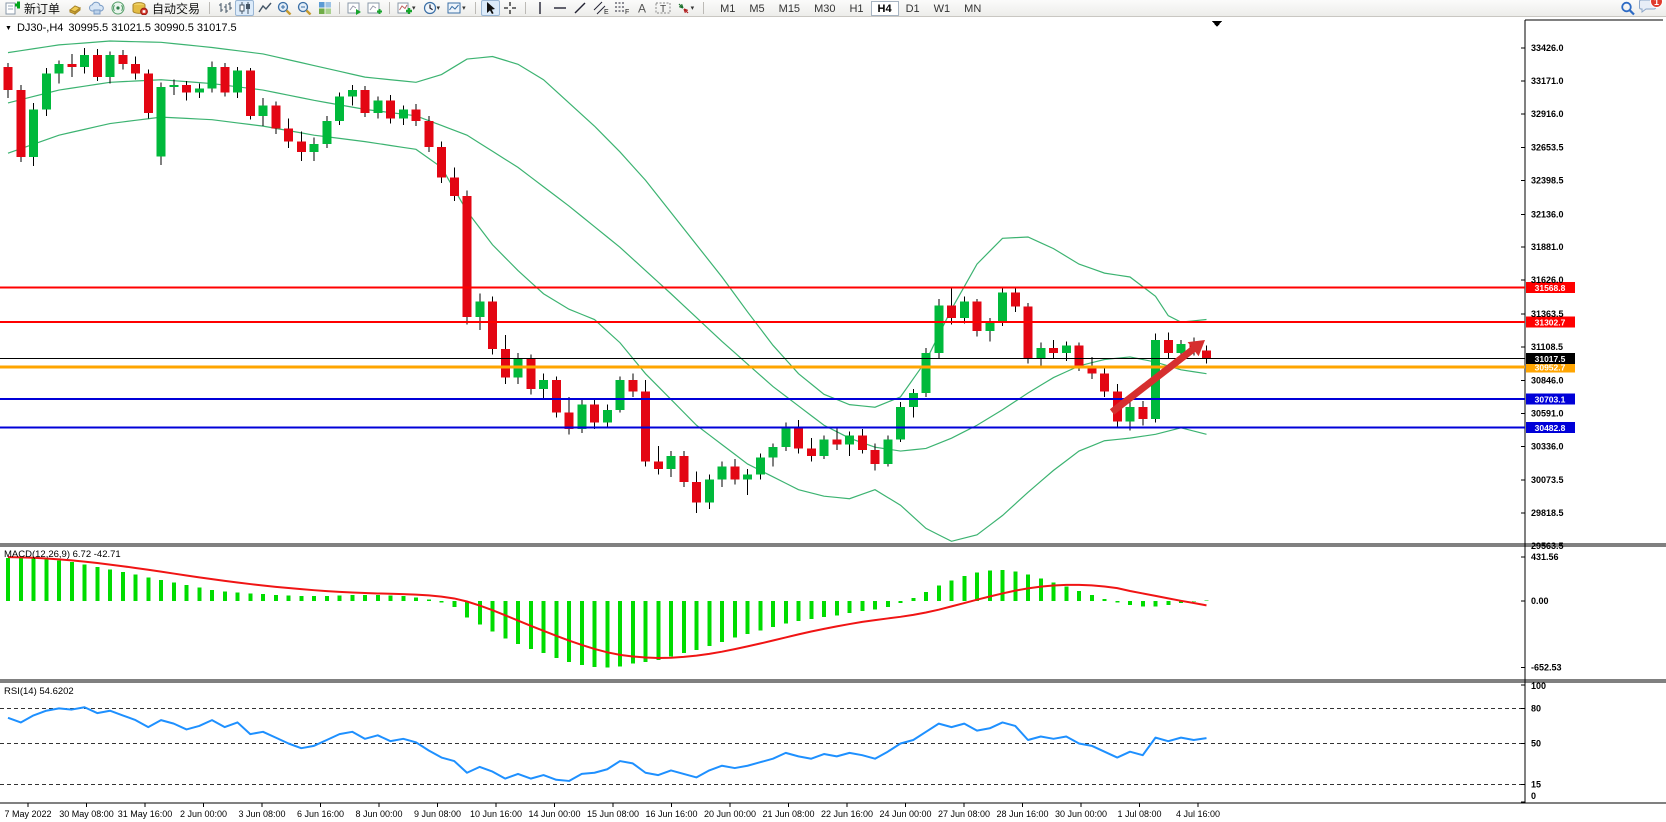 The width and height of the screenshot is (1666, 822). What do you see at coordinates (42, 8) in the screenshot?
I see `new-order-label: 新订单` at bounding box center [42, 8].